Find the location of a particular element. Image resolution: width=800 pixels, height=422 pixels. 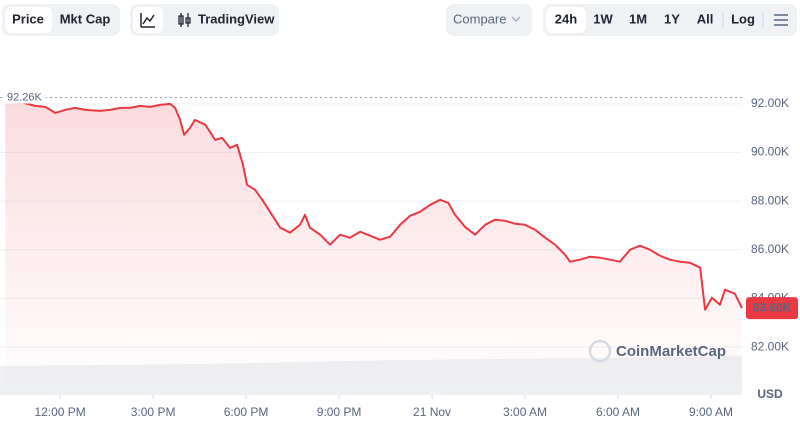

log-toggle: Log is located at coordinates (743, 18).